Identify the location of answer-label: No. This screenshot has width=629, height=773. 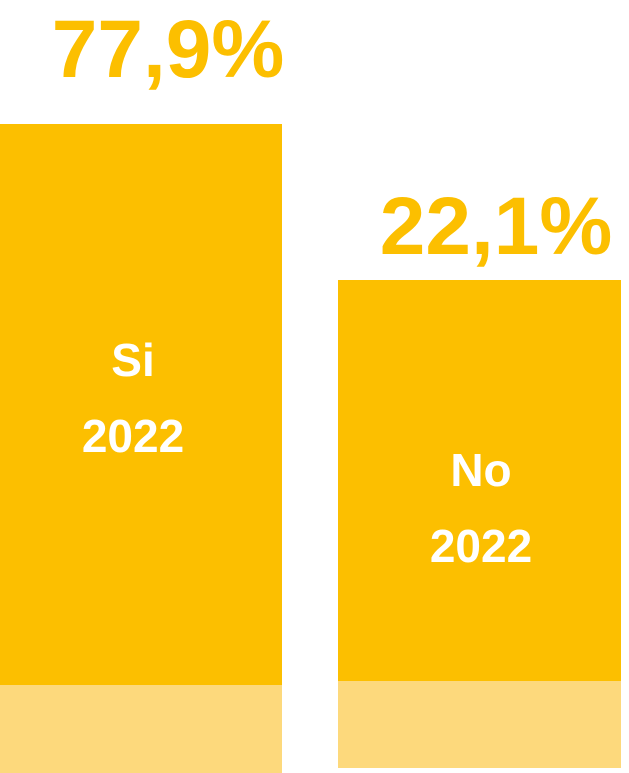
(480, 470).